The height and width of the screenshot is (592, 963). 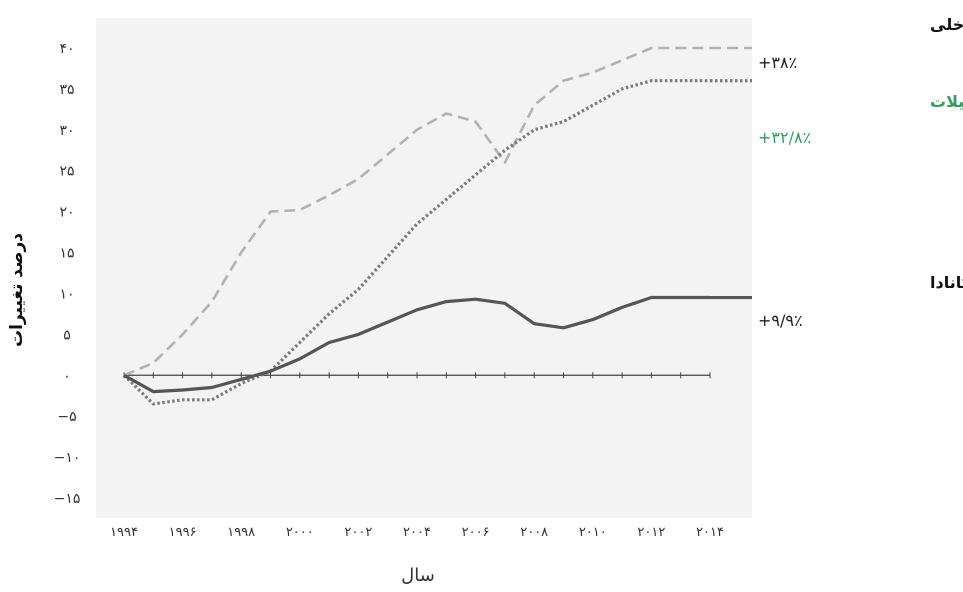 What do you see at coordinates (183, 532) in the screenshot?
I see `x-tick-label: ۱۹۹۶` at bounding box center [183, 532].